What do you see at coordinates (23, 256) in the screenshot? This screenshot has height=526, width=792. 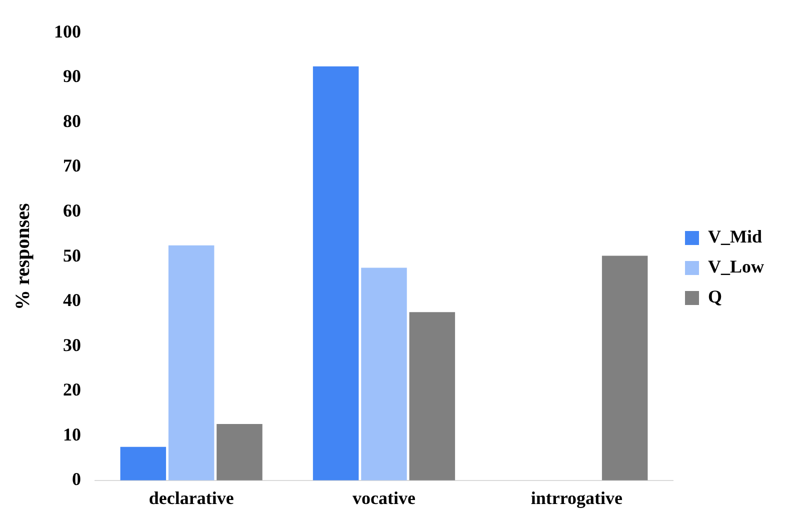 I see `y-axis-title: % responses` at bounding box center [23, 256].